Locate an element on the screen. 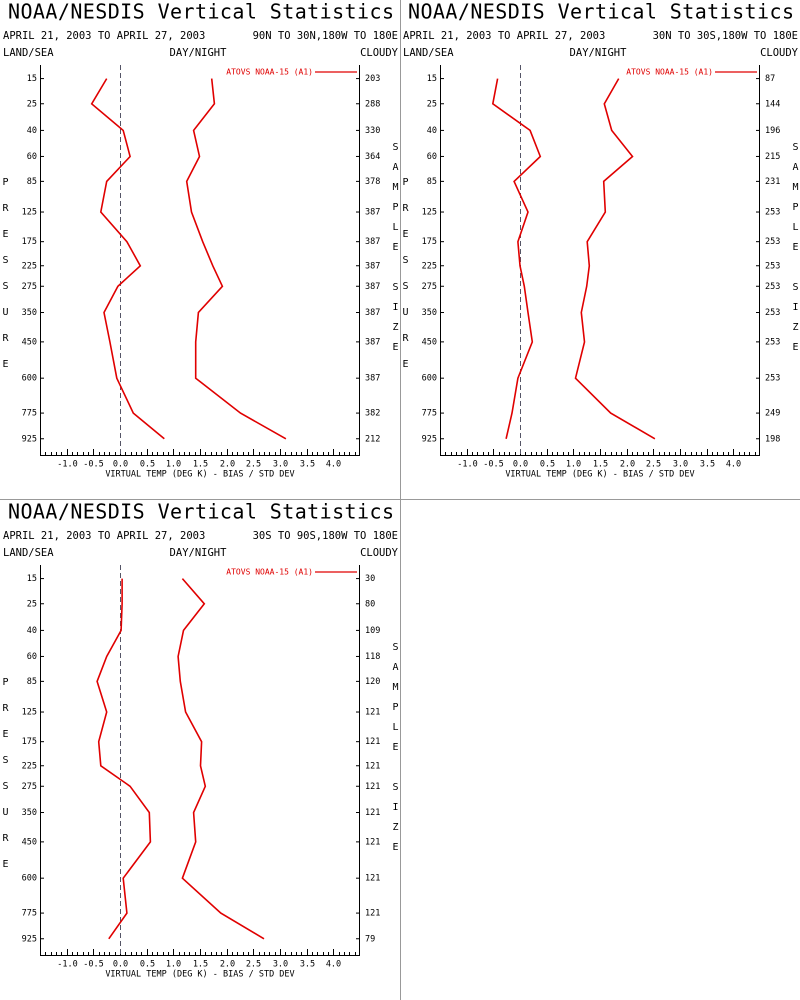 This screenshot has height=1000, width=800. sample-size-label: 30 is located at coordinates (370, 579).